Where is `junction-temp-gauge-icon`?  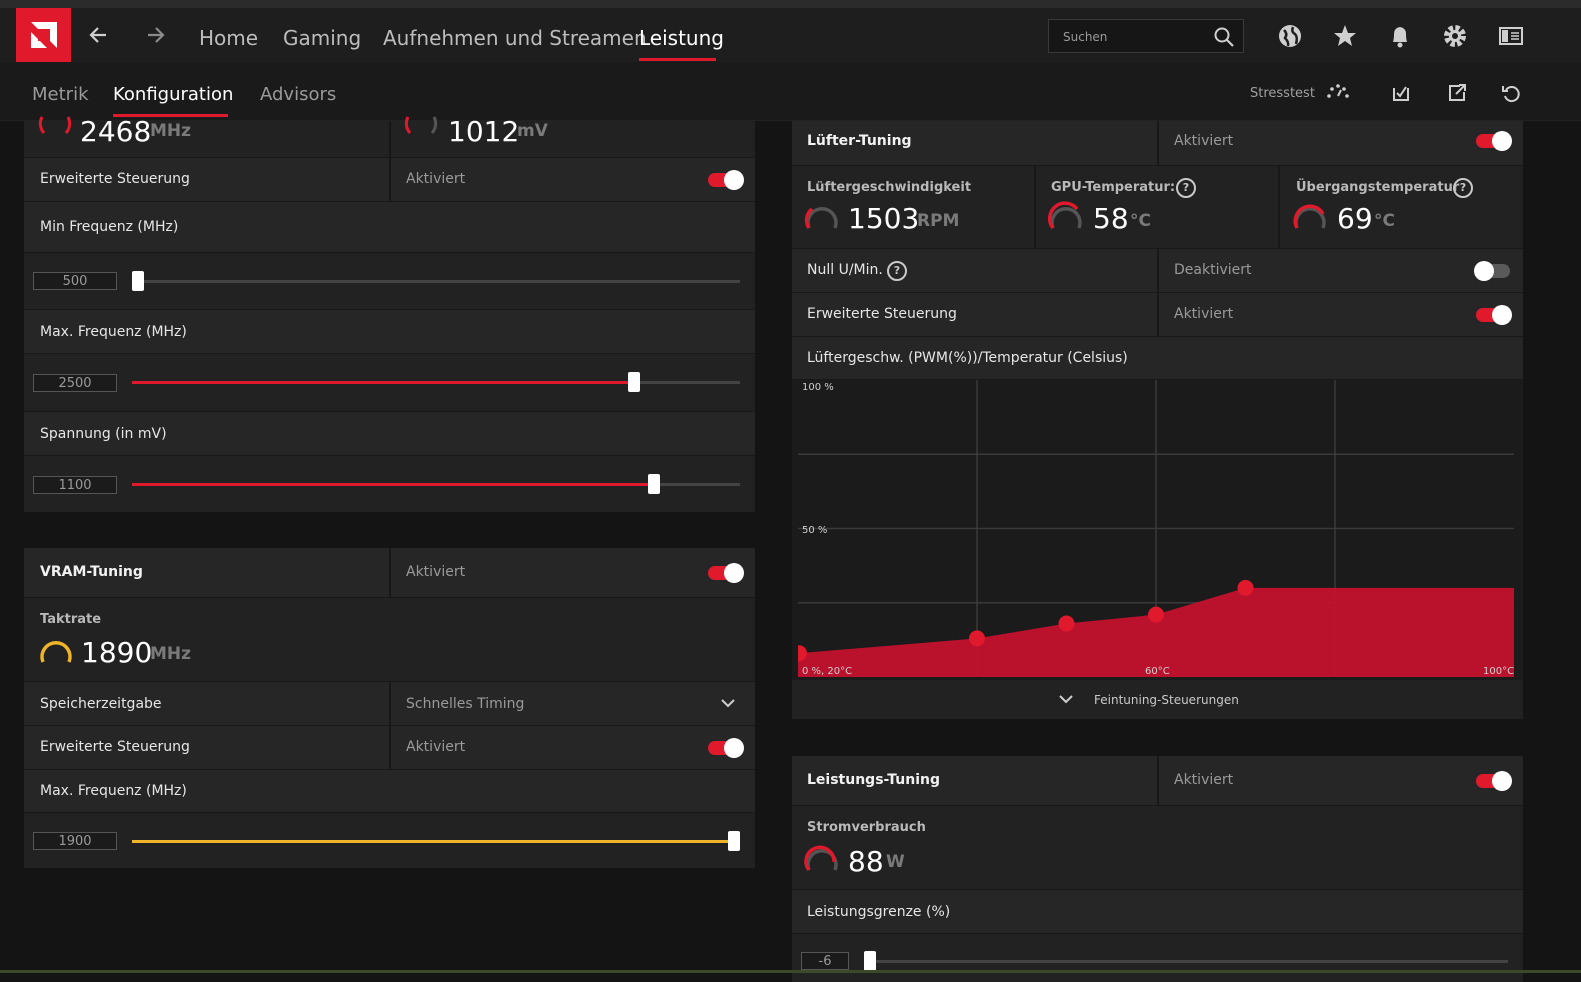 junction-temp-gauge-icon is located at coordinates (1309, 216).